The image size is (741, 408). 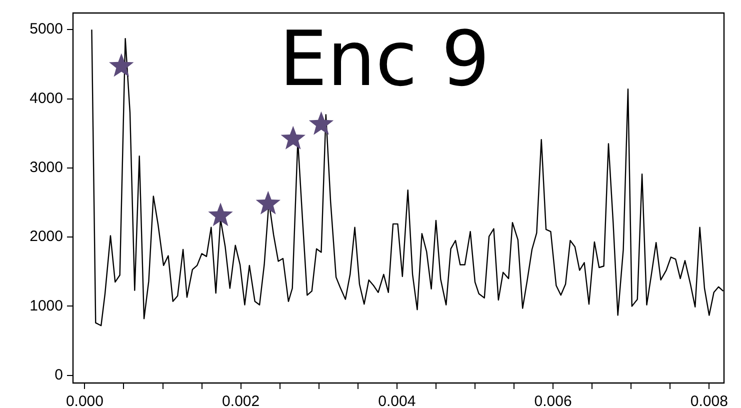 What do you see at coordinates (46, 237) in the screenshot?
I see `y-tick-label: 2000` at bounding box center [46, 237].